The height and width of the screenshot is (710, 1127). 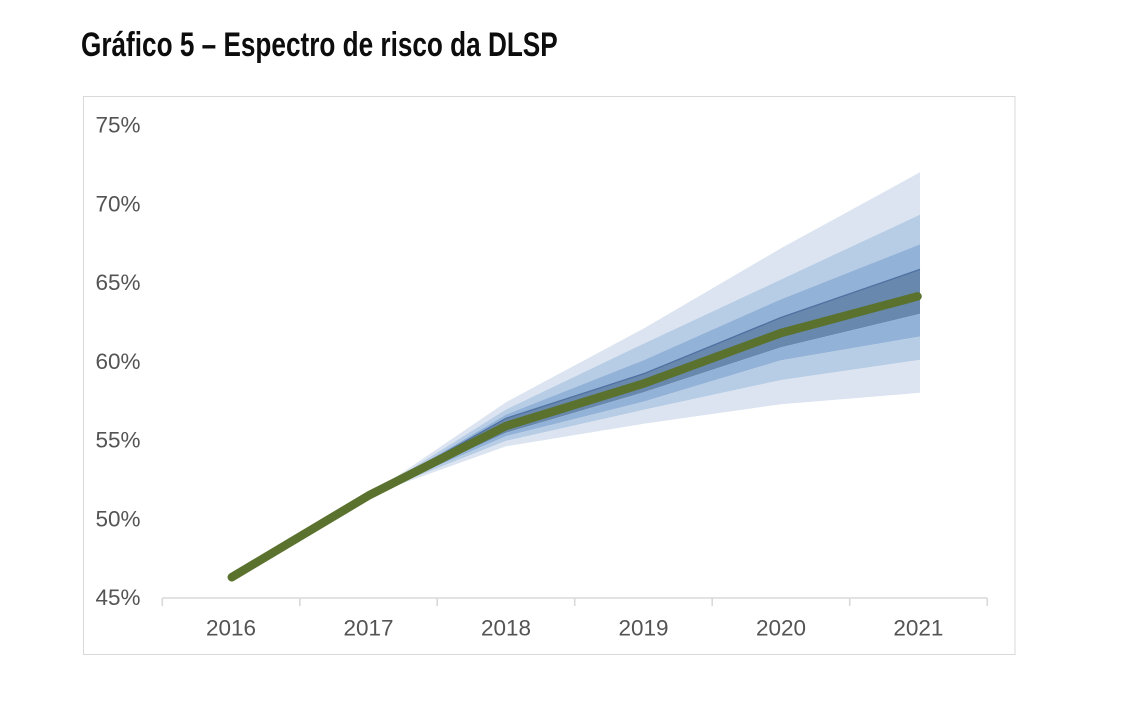 I want to click on svg-text: 65%, so click(x=117, y=282).